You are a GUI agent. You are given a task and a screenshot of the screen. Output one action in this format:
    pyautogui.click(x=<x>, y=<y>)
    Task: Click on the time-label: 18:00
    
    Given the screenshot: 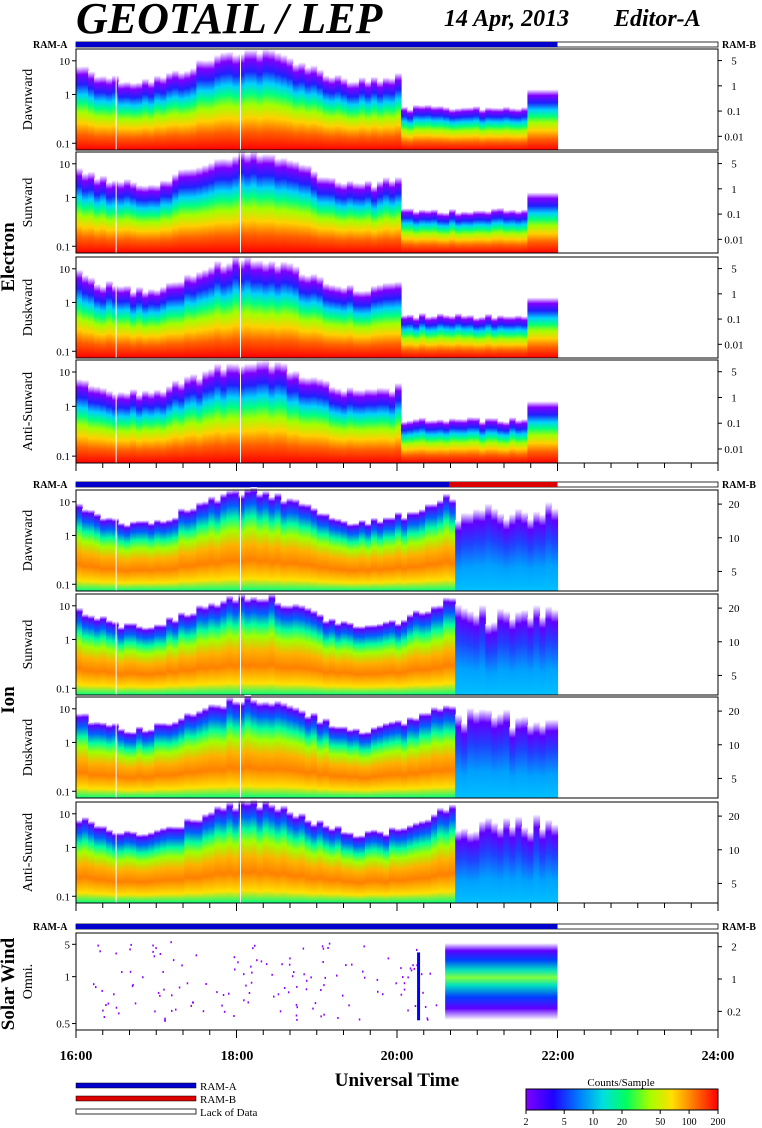 What is the action you would take?
    pyautogui.click(x=237, y=1056)
    